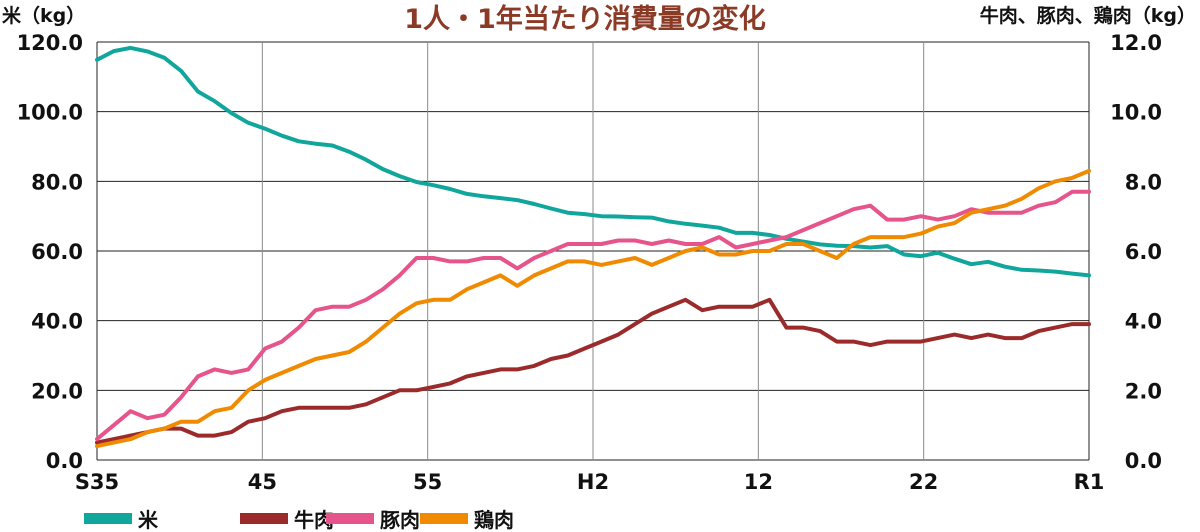  What do you see at coordinates (97, 482) in the screenshot?
I see `x-tick-label: S35` at bounding box center [97, 482].